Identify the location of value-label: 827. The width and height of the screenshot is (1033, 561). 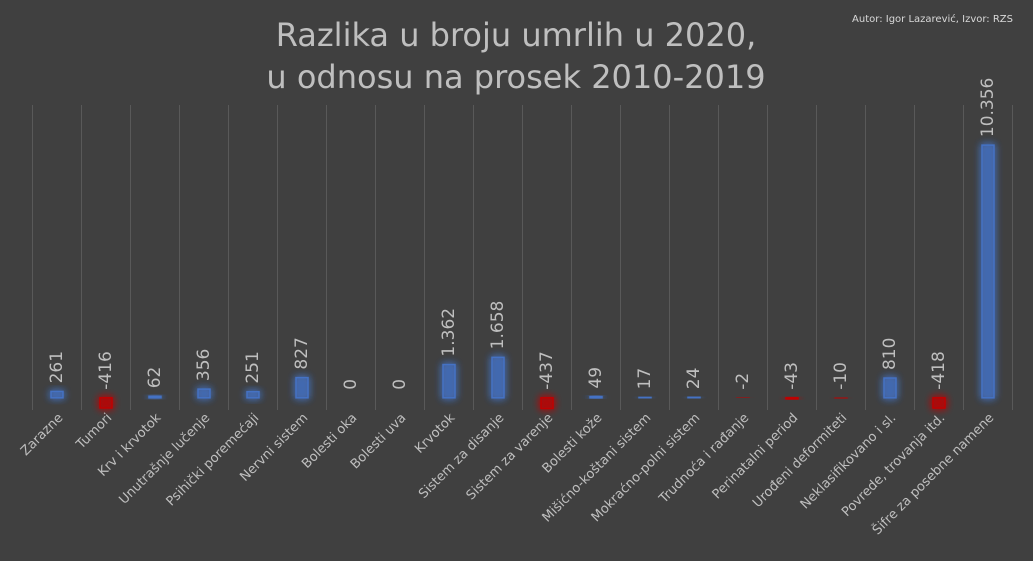
(302, 353).